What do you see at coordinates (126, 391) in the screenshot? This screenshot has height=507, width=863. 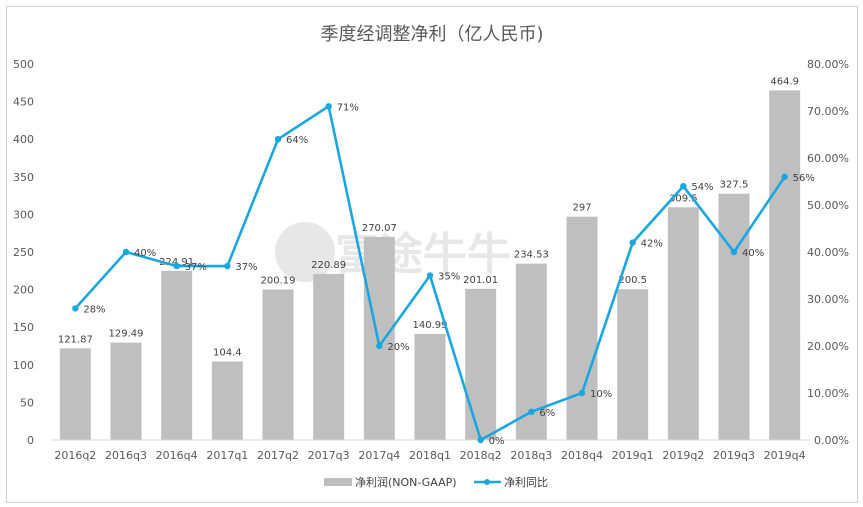 I see `bar-2016q3` at bounding box center [126, 391].